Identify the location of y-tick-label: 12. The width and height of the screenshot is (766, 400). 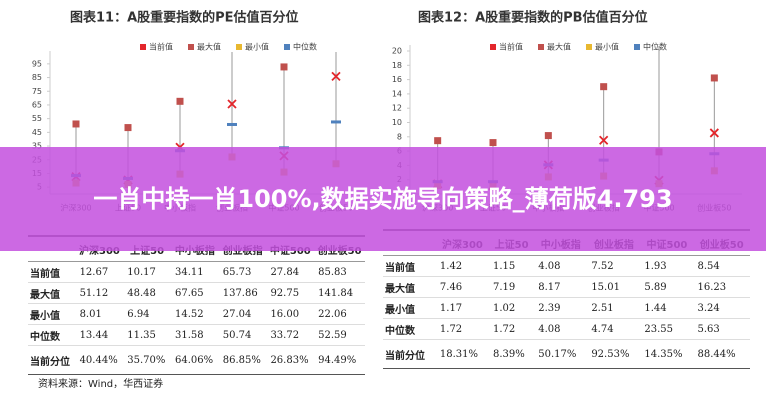
(397, 108).